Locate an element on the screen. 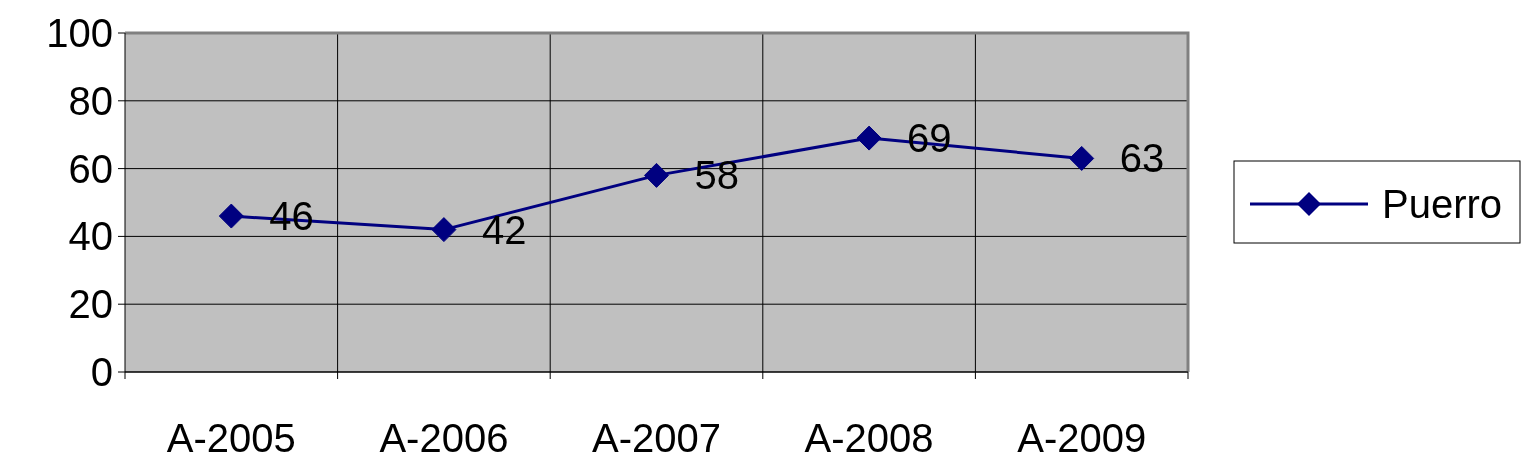 Image resolution: width=1523 pixels, height=461 pixels. y-tick-label: 80 is located at coordinates (90, 100).